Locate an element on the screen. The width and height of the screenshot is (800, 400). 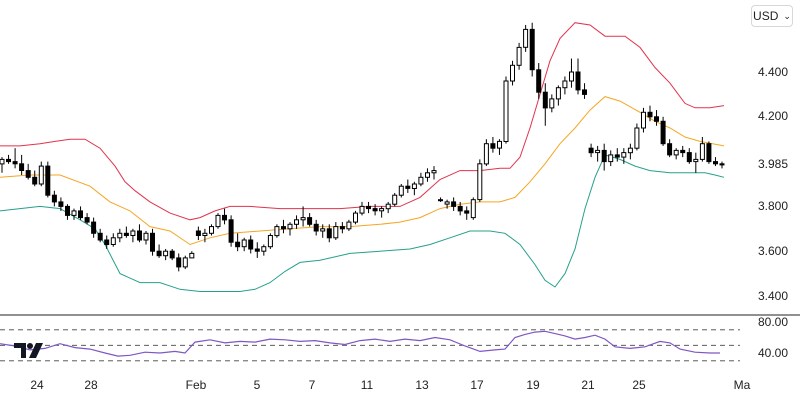
rsi-line is located at coordinates (360, 343).